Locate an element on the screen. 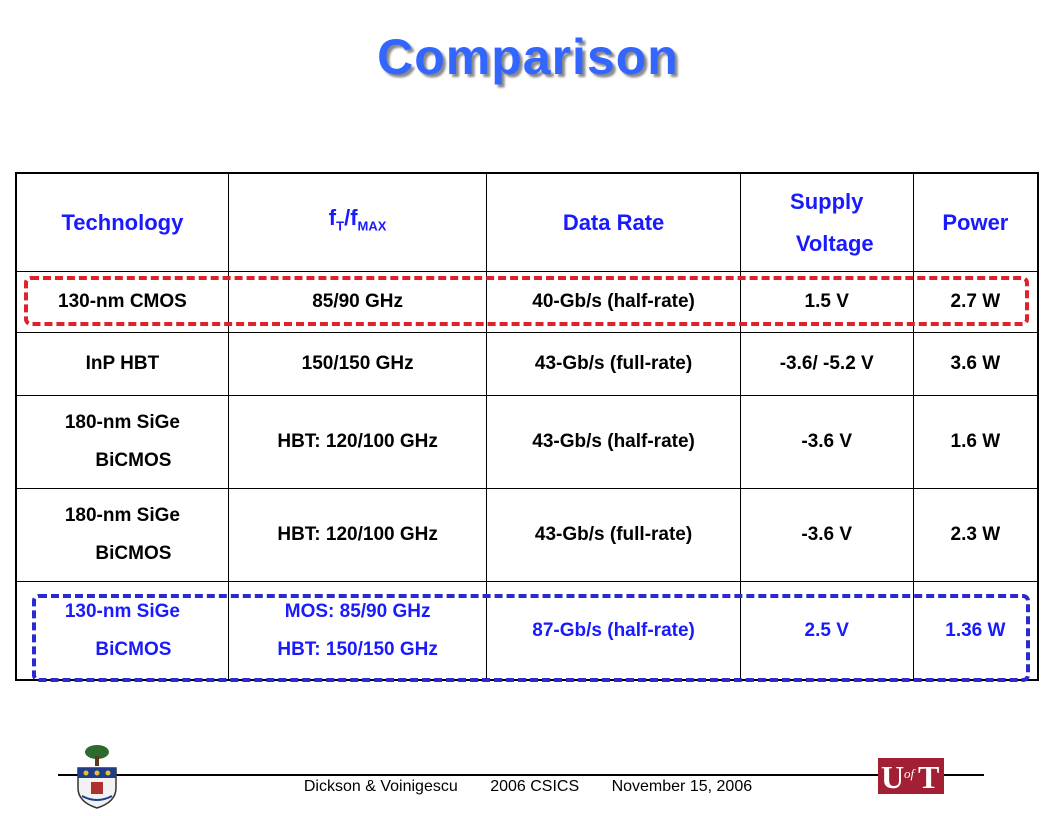 The image size is (1056, 816). header-data-rate: Data Rate is located at coordinates (613, 222).